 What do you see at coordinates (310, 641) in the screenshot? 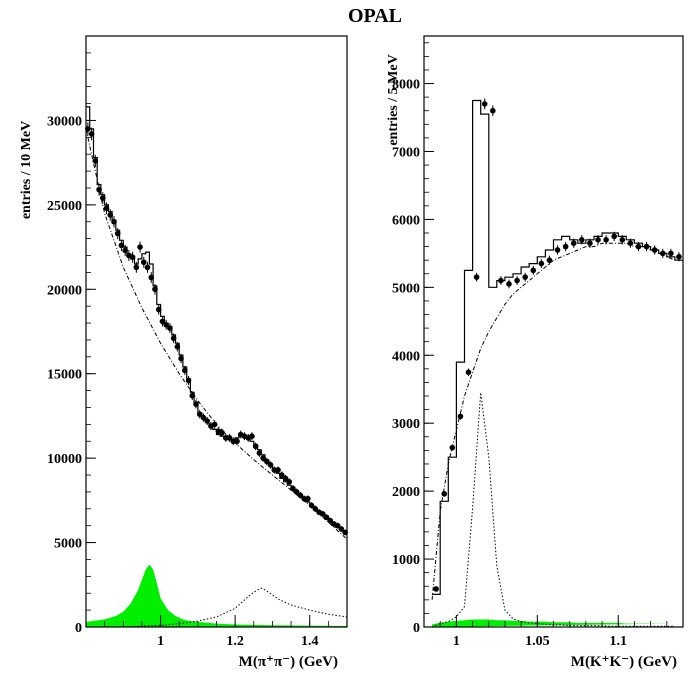
I see `x-tick-label: 1.4` at bounding box center [310, 641].